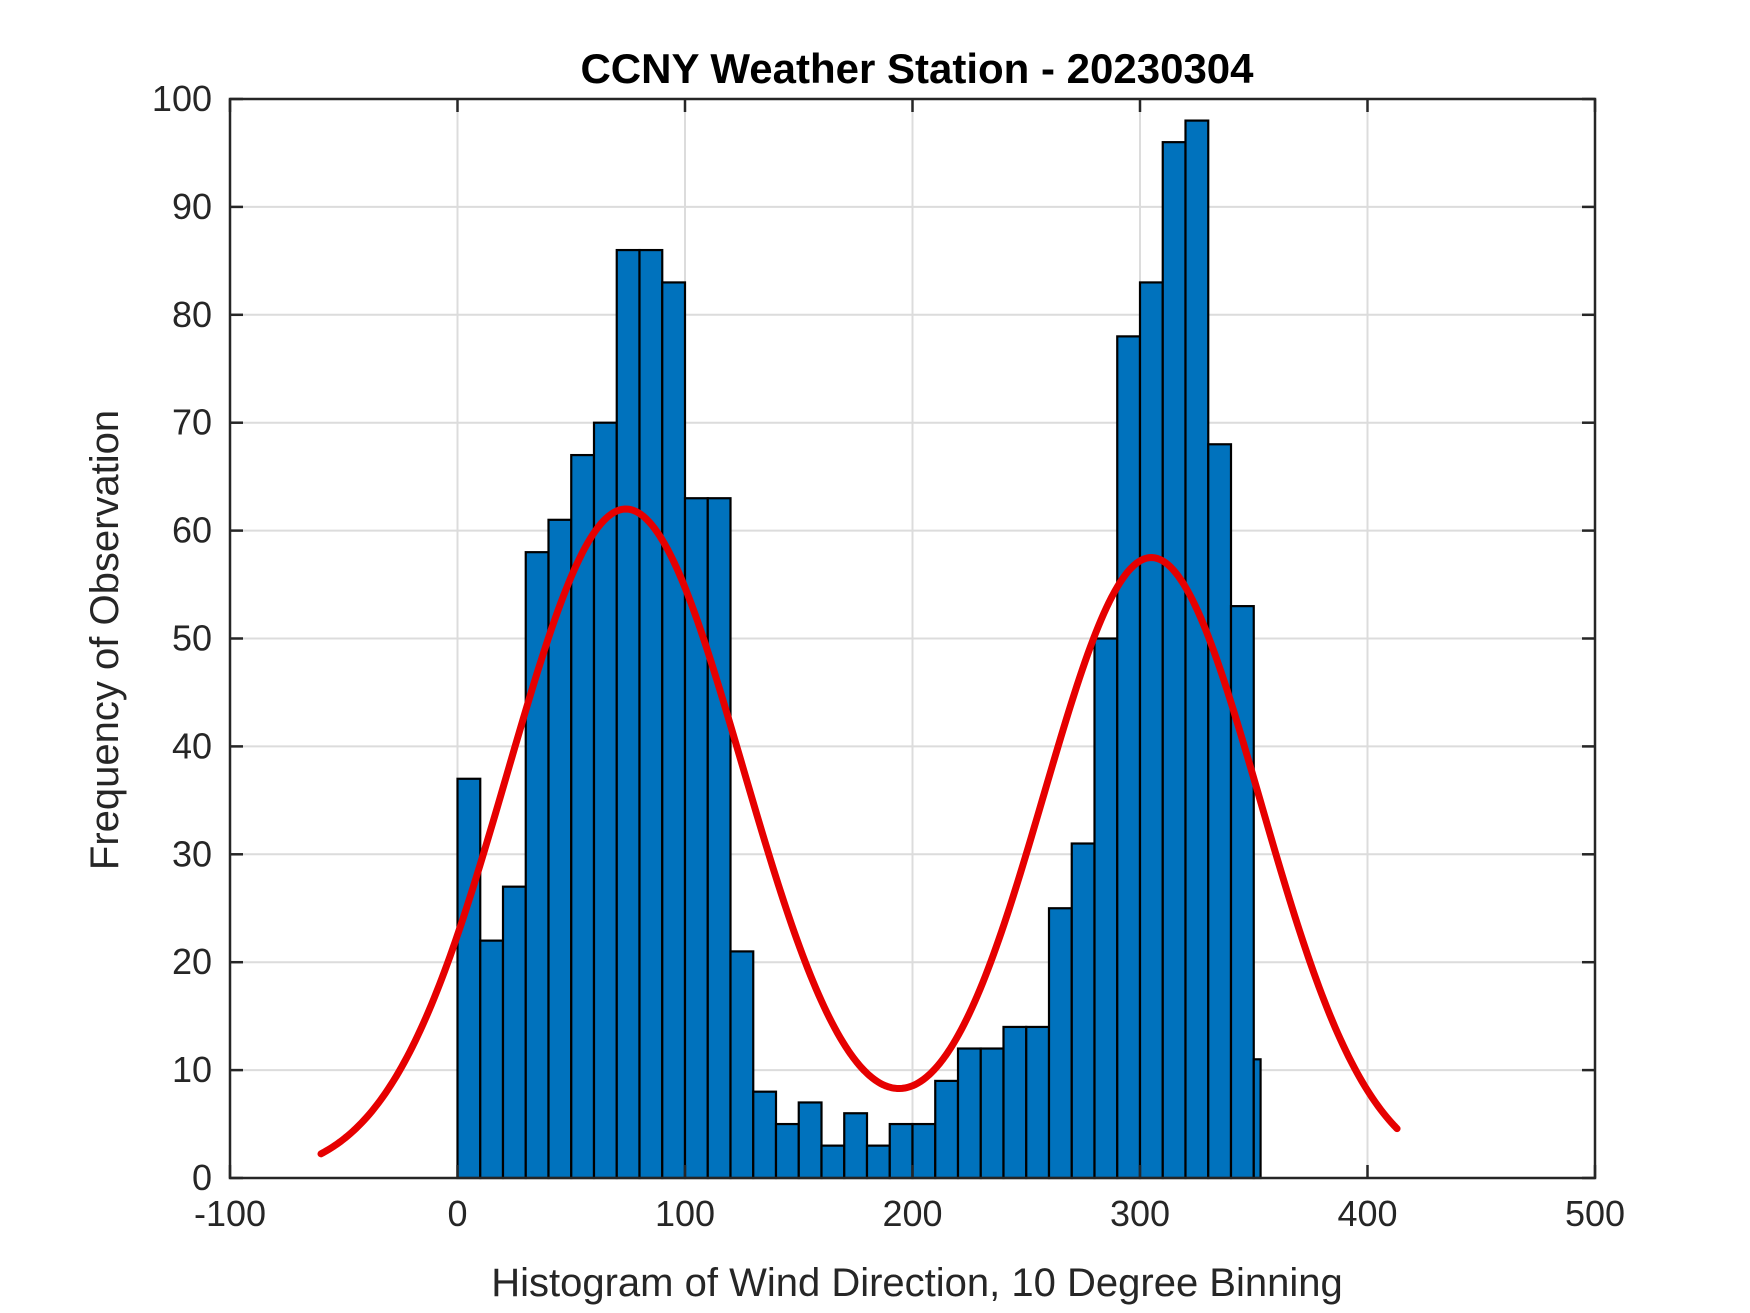 The image size is (1750, 1313). I want to click on x-tick-label: 200, so click(912, 1213).